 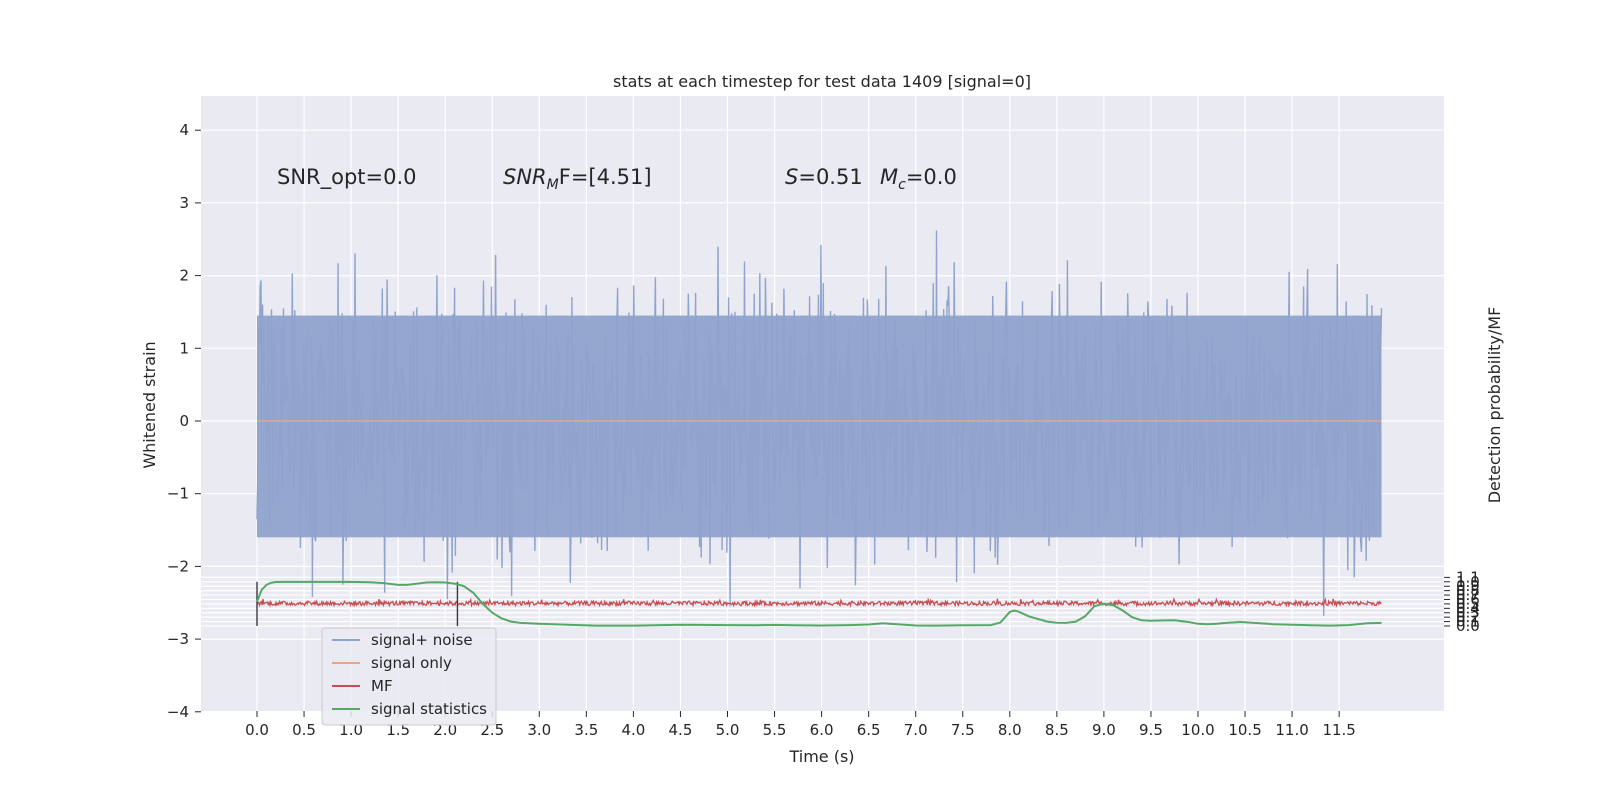 I want to click on left-y-tick-label: 0, so click(x=184, y=421).